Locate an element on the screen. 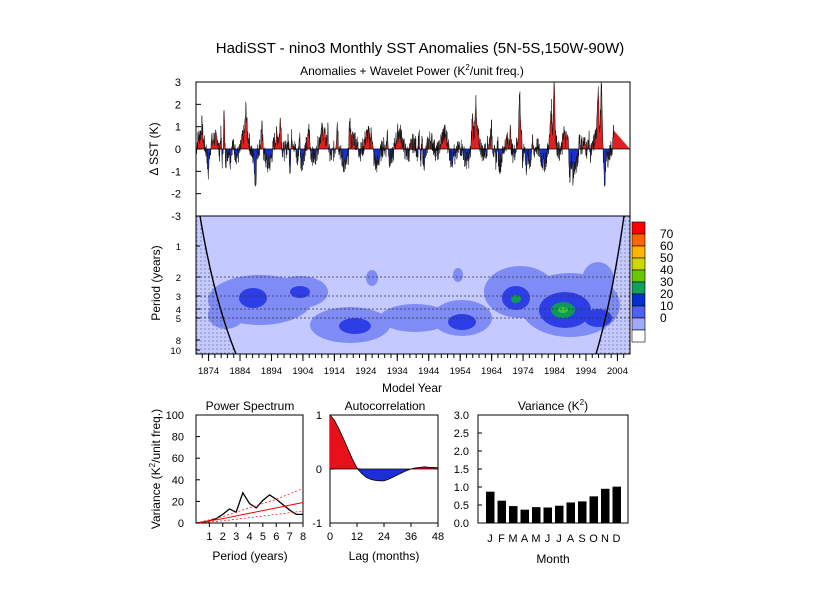 Image resolution: width=820 pixels, height=604 pixels. spectrum-series-confidence-upper is located at coordinates (249, 506).